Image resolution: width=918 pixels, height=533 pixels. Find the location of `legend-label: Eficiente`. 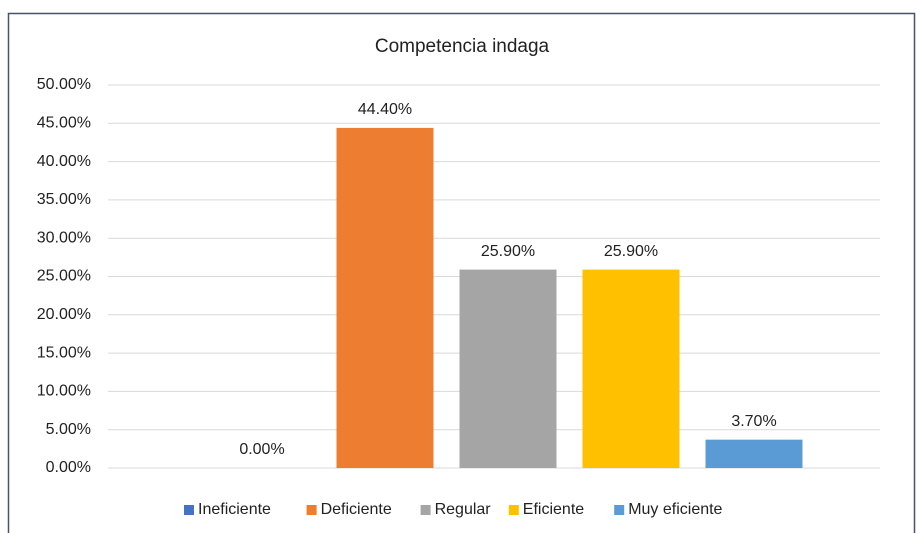

legend-label: Eficiente is located at coordinates (553, 509).